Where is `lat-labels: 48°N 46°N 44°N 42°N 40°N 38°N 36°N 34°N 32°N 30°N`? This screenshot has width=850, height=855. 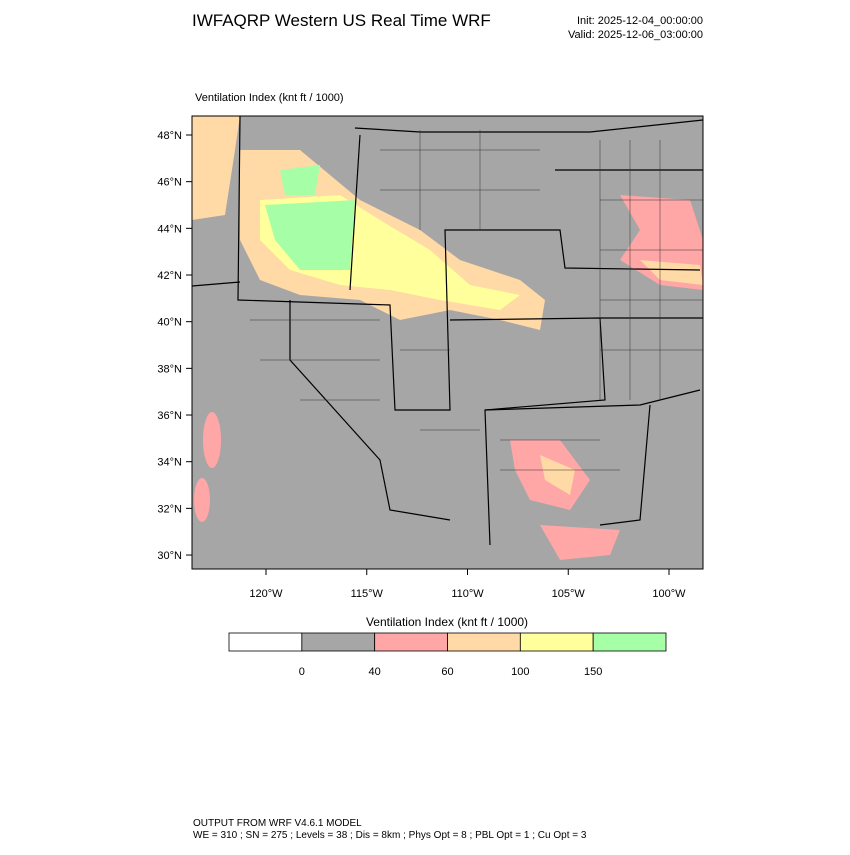 lat-labels: 48°N 46°N 44°N 42°N 40°N 38°N 36°N 34°N 32°N 30°N is located at coordinates (174, 346).